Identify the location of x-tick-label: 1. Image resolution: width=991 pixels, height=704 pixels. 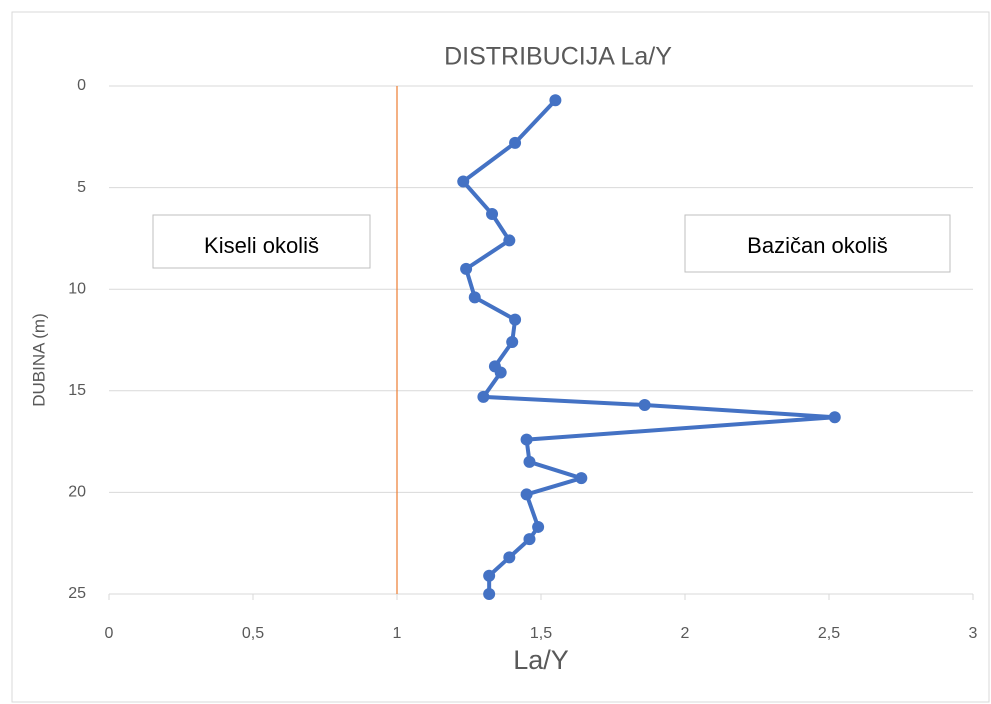
(397, 633).